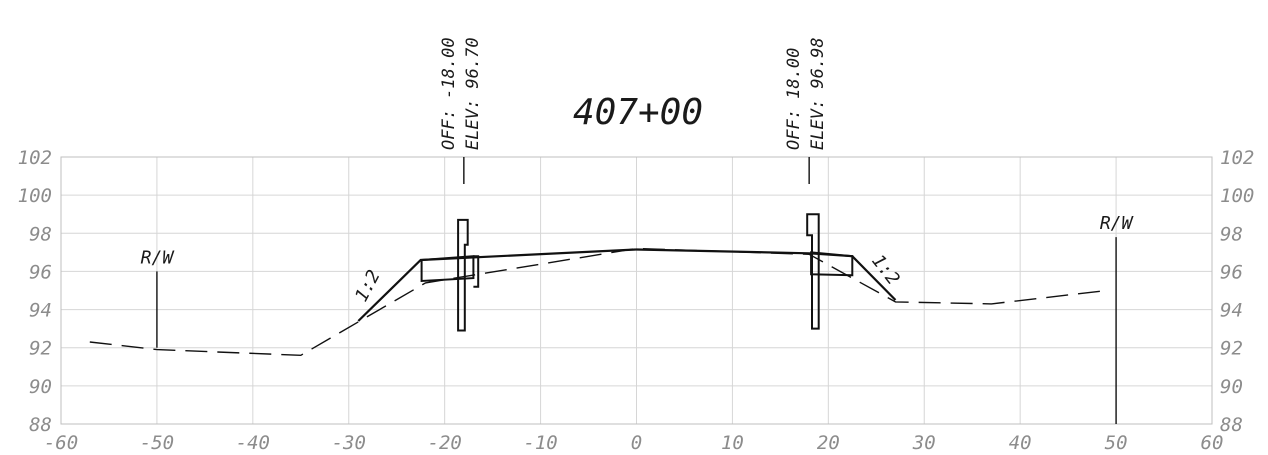  Describe the element at coordinates (794, 99) in the screenshot. I see `offset-label: OFF: 18.00` at that location.